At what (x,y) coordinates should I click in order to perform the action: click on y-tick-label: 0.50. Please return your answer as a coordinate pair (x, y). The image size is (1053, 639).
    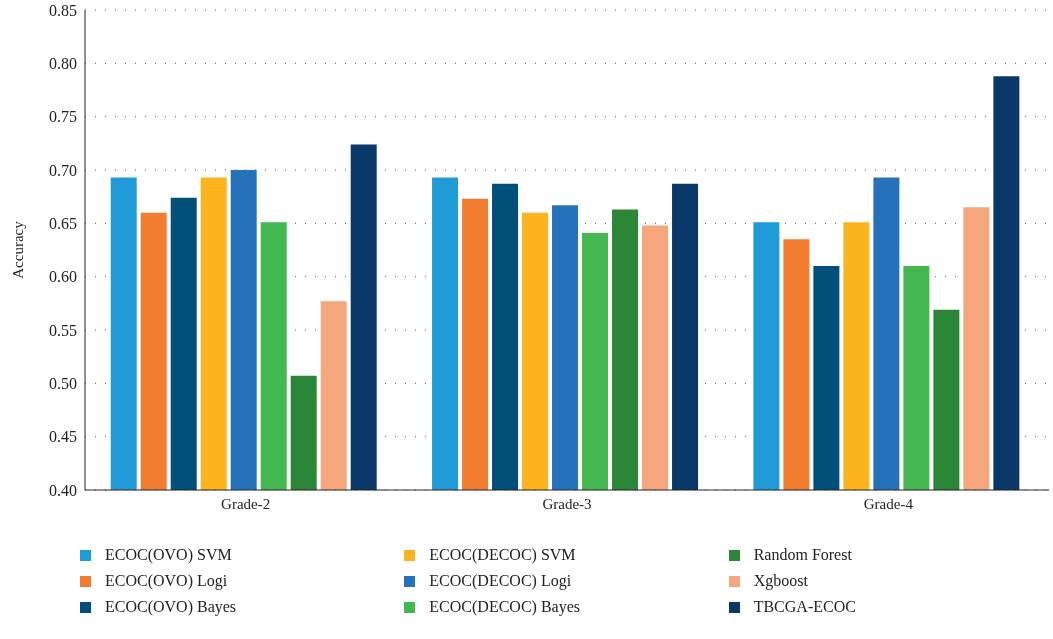
    Looking at the image, I should click on (63, 384).